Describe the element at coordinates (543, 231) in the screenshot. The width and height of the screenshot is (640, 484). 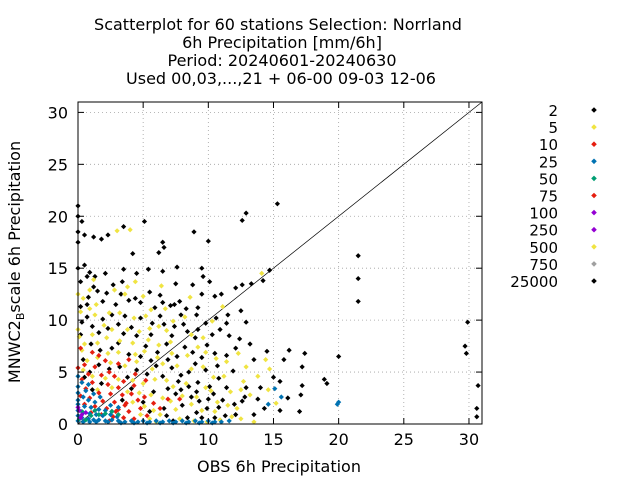
I see `legend-label-7: 250` at that location.